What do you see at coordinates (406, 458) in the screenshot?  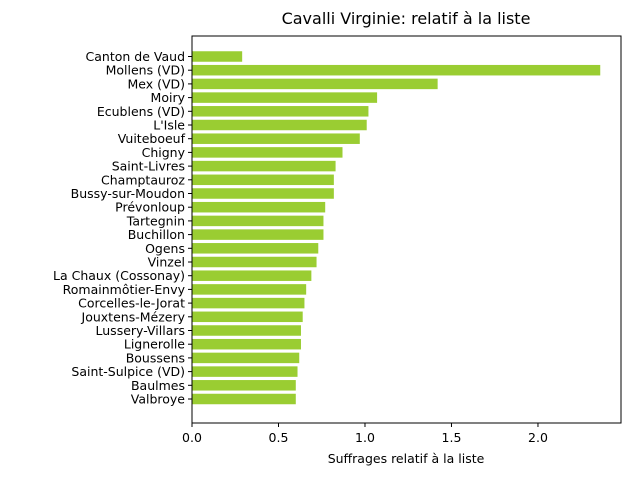 I see `x-axis-label: Suffrages relatif à la liste` at bounding box center [406, 458].